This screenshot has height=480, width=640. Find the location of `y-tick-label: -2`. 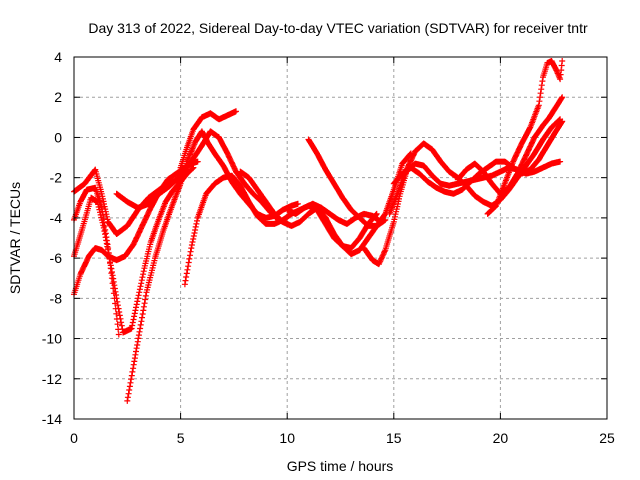

y-tick-label: -2 is located at coordinates (56, 178).